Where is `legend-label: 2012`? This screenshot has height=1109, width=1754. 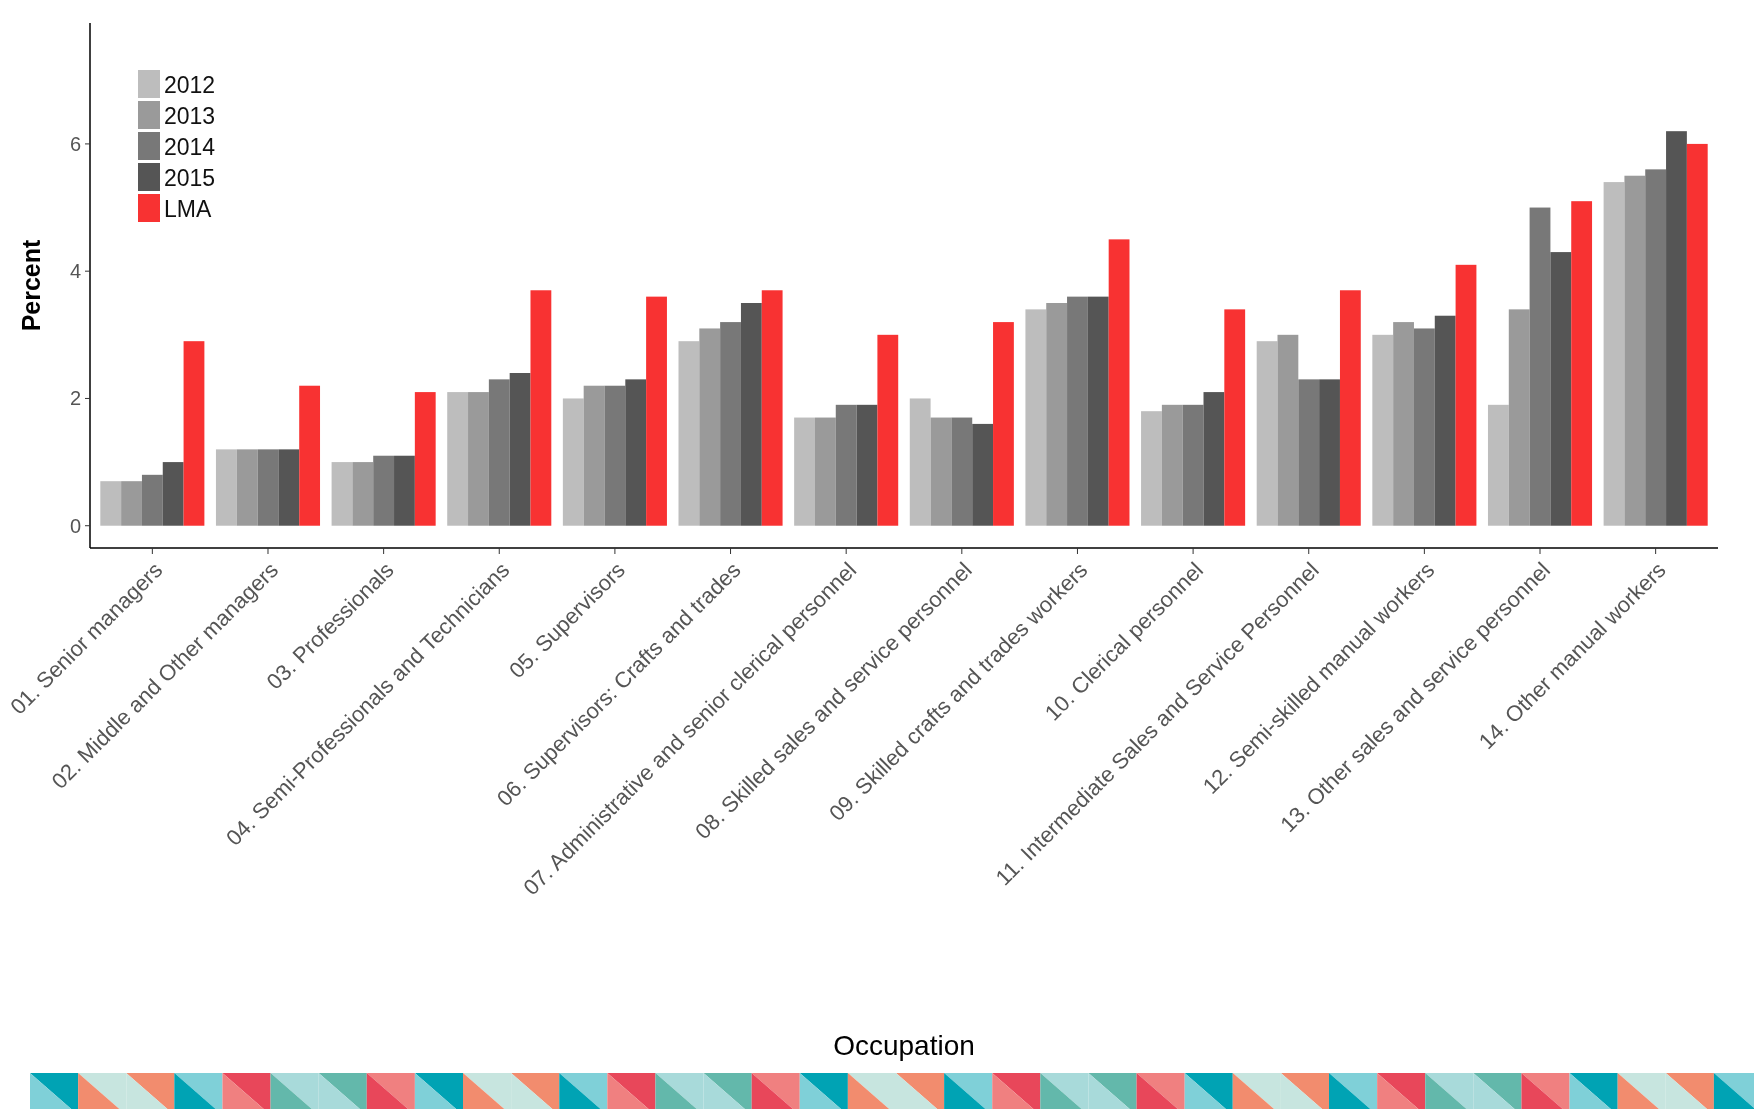
legend-label: 2012 is located at coordinates (190, 85).